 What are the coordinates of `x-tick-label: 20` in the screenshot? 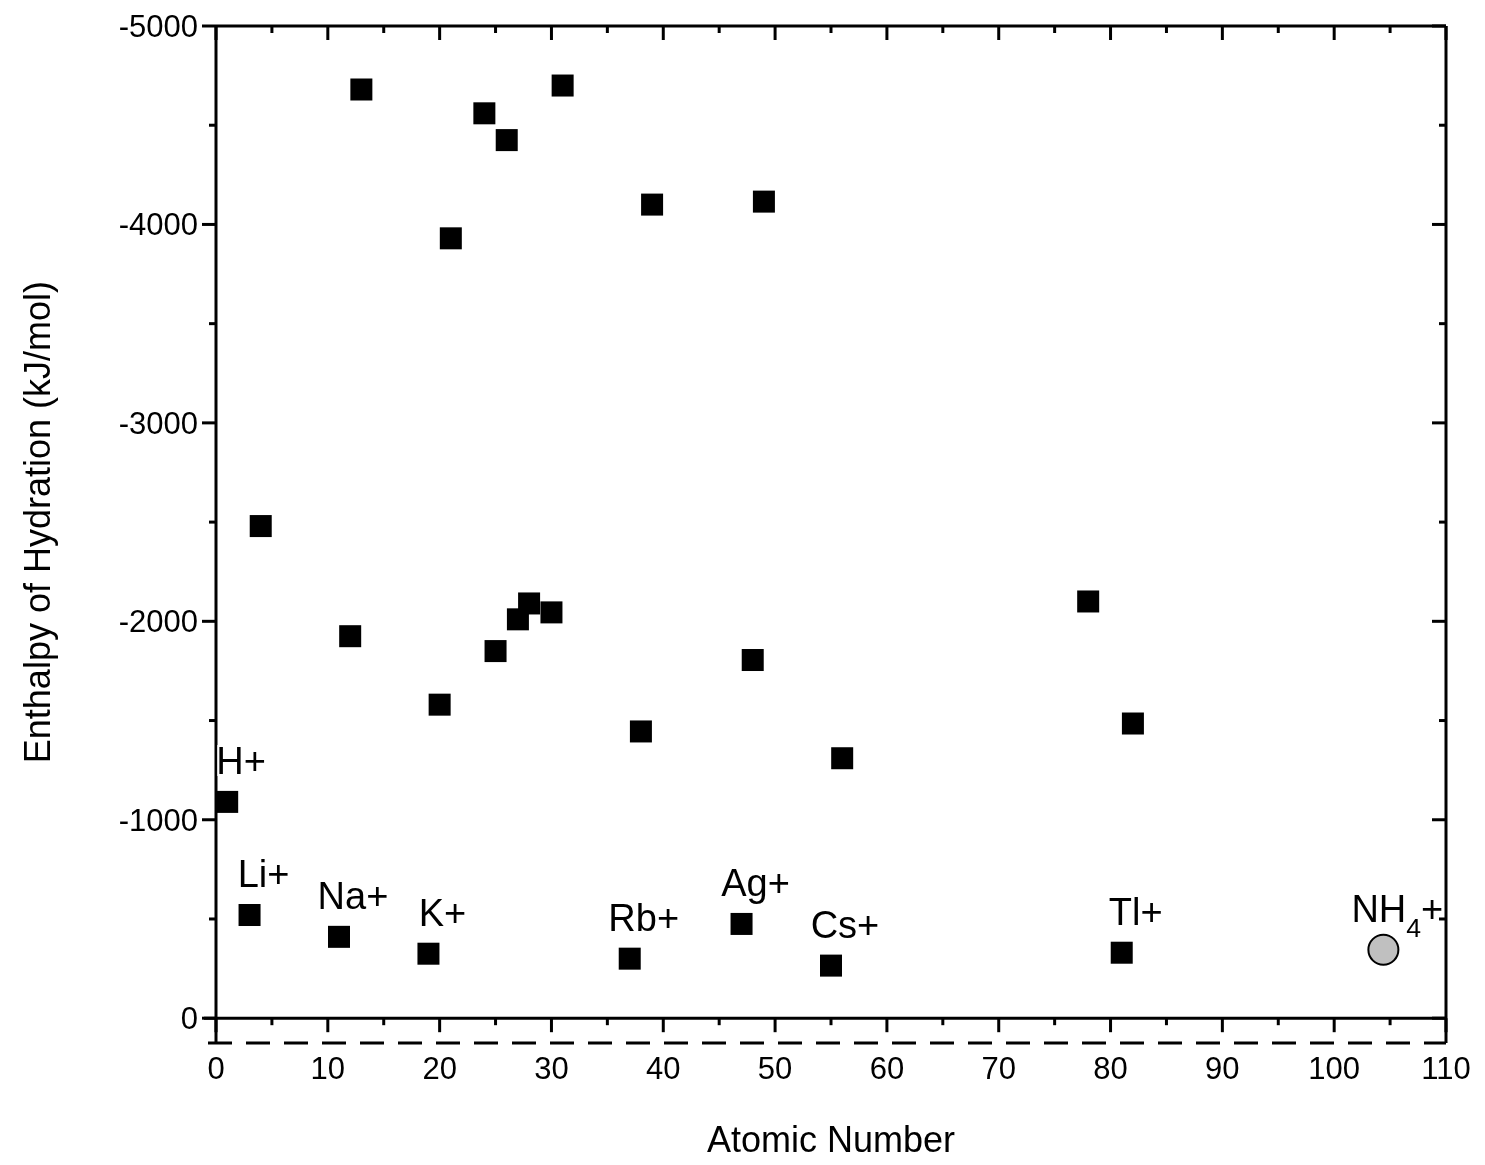 It's located at (439, 1068).